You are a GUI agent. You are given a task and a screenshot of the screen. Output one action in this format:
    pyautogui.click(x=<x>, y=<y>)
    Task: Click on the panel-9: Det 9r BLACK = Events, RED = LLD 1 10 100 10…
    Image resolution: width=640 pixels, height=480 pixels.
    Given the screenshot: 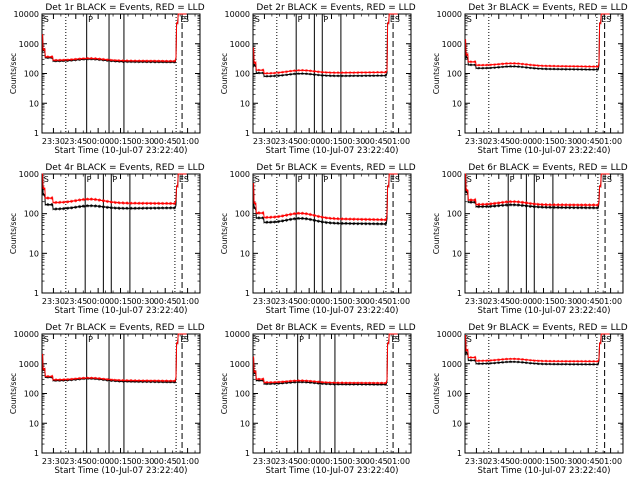 What is the action you would take?
    pyautogui.click(x=530, y=399)
    